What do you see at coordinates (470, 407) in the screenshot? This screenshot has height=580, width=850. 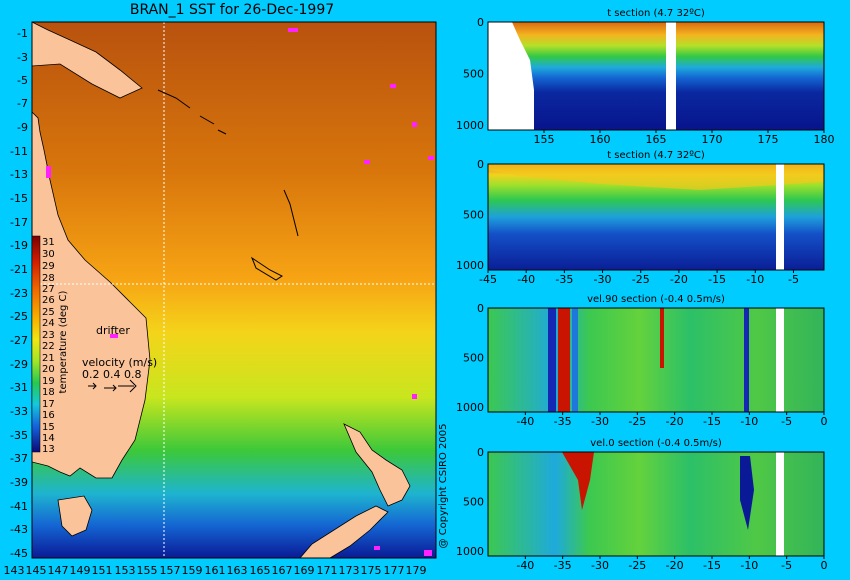 I see `section-3-y-tick-label: 1000` at bounding box center [470, 407].